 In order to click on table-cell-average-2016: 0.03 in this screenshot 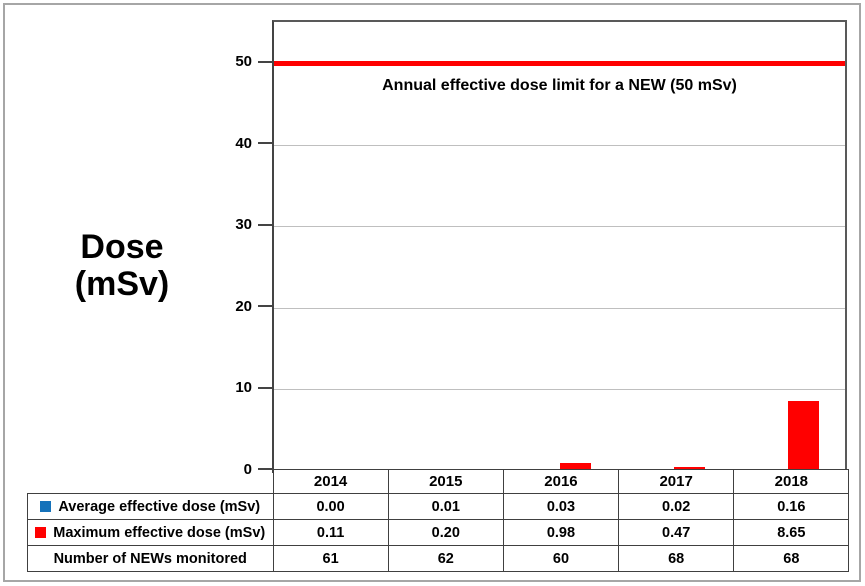, I will do `click(561, 506)`.